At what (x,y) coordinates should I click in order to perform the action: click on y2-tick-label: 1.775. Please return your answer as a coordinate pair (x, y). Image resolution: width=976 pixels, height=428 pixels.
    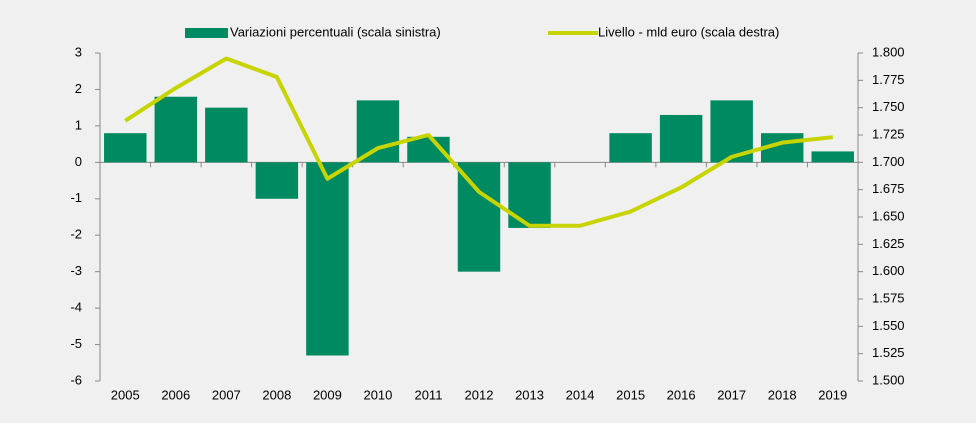
    Looking at the image, I should click on (888, 79).